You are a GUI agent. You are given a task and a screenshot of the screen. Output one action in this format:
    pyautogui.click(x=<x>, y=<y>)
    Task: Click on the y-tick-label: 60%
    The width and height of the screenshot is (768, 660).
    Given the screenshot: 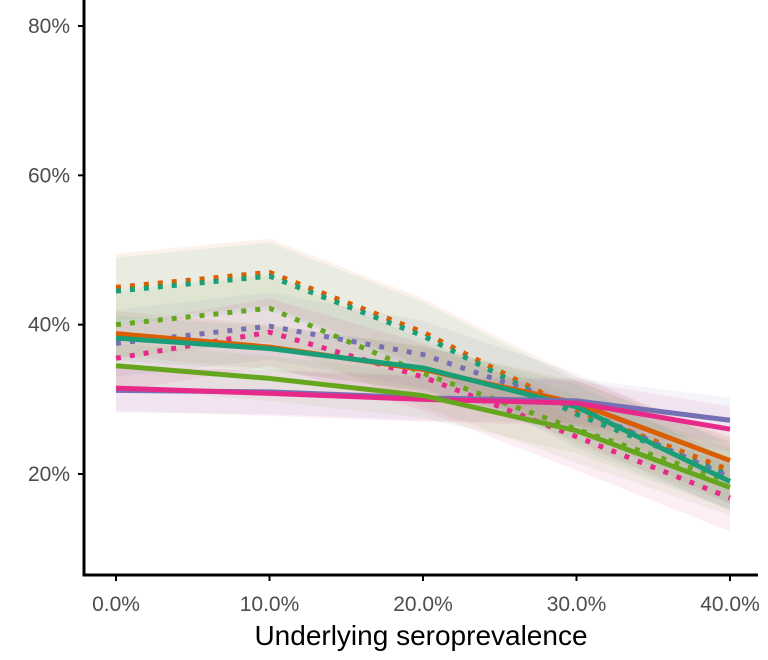 What is the action you would take?
    pyautogui.click(x=49, y=175)
    